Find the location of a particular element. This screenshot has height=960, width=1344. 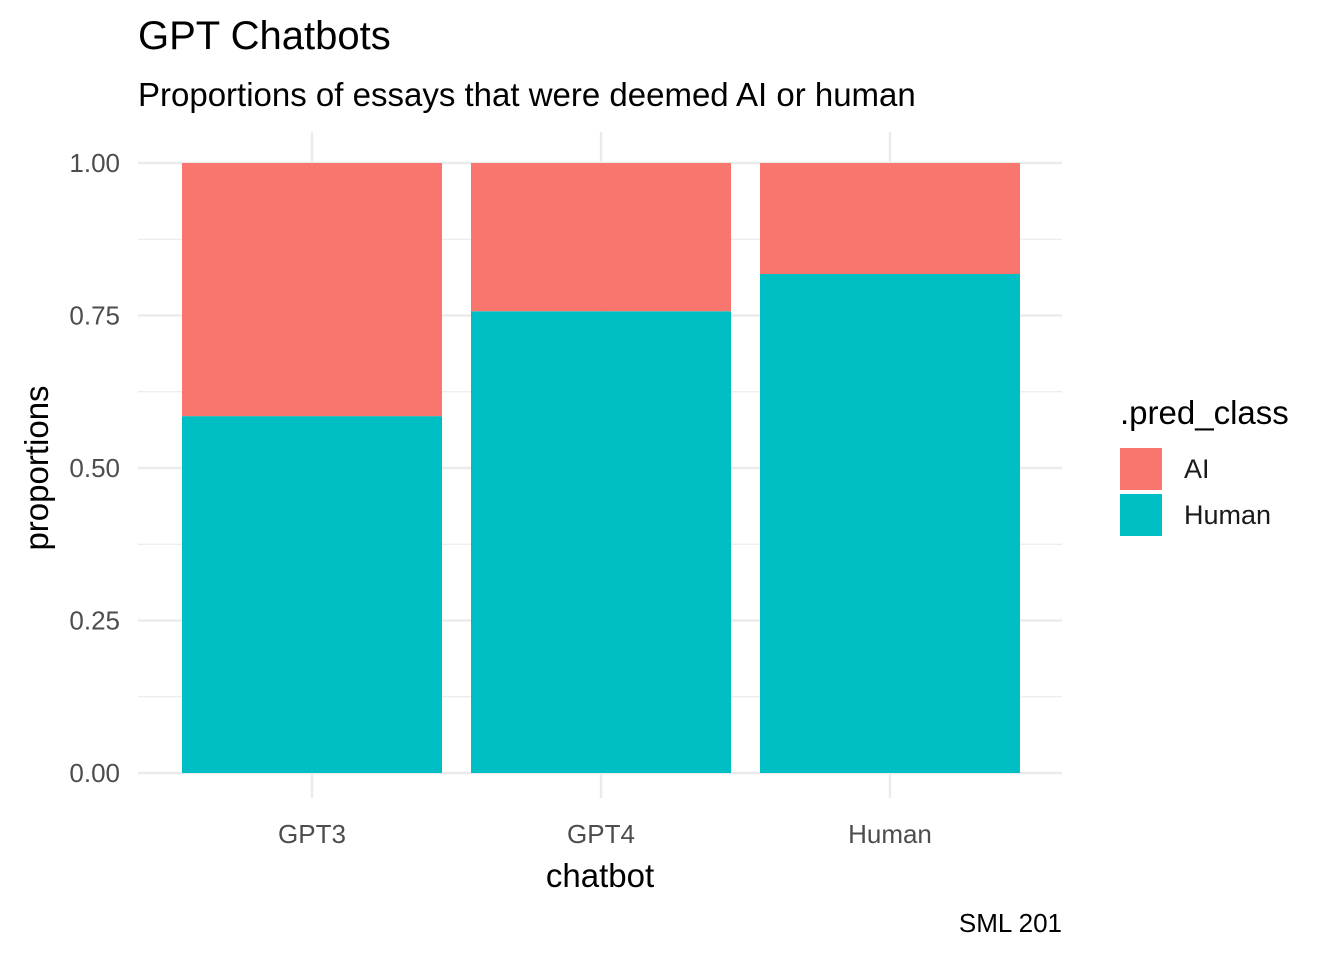

y-tick-label: 0.25 is located at coordinates (94, 621).